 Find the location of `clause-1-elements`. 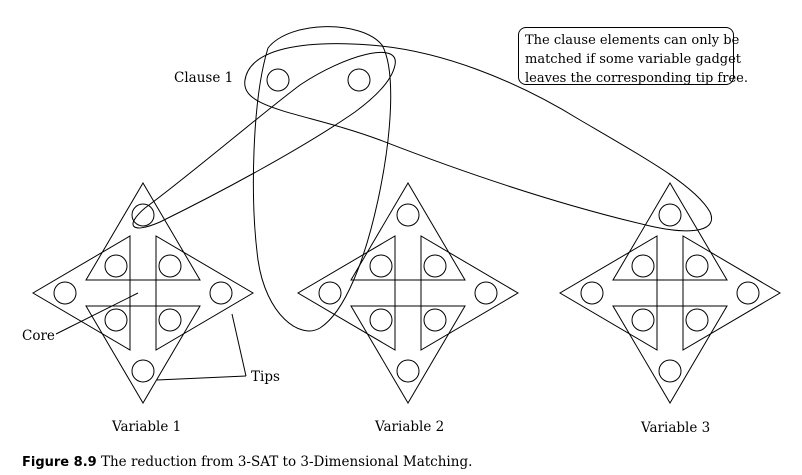

clause-1-elements is located at coordinates (318, 80).